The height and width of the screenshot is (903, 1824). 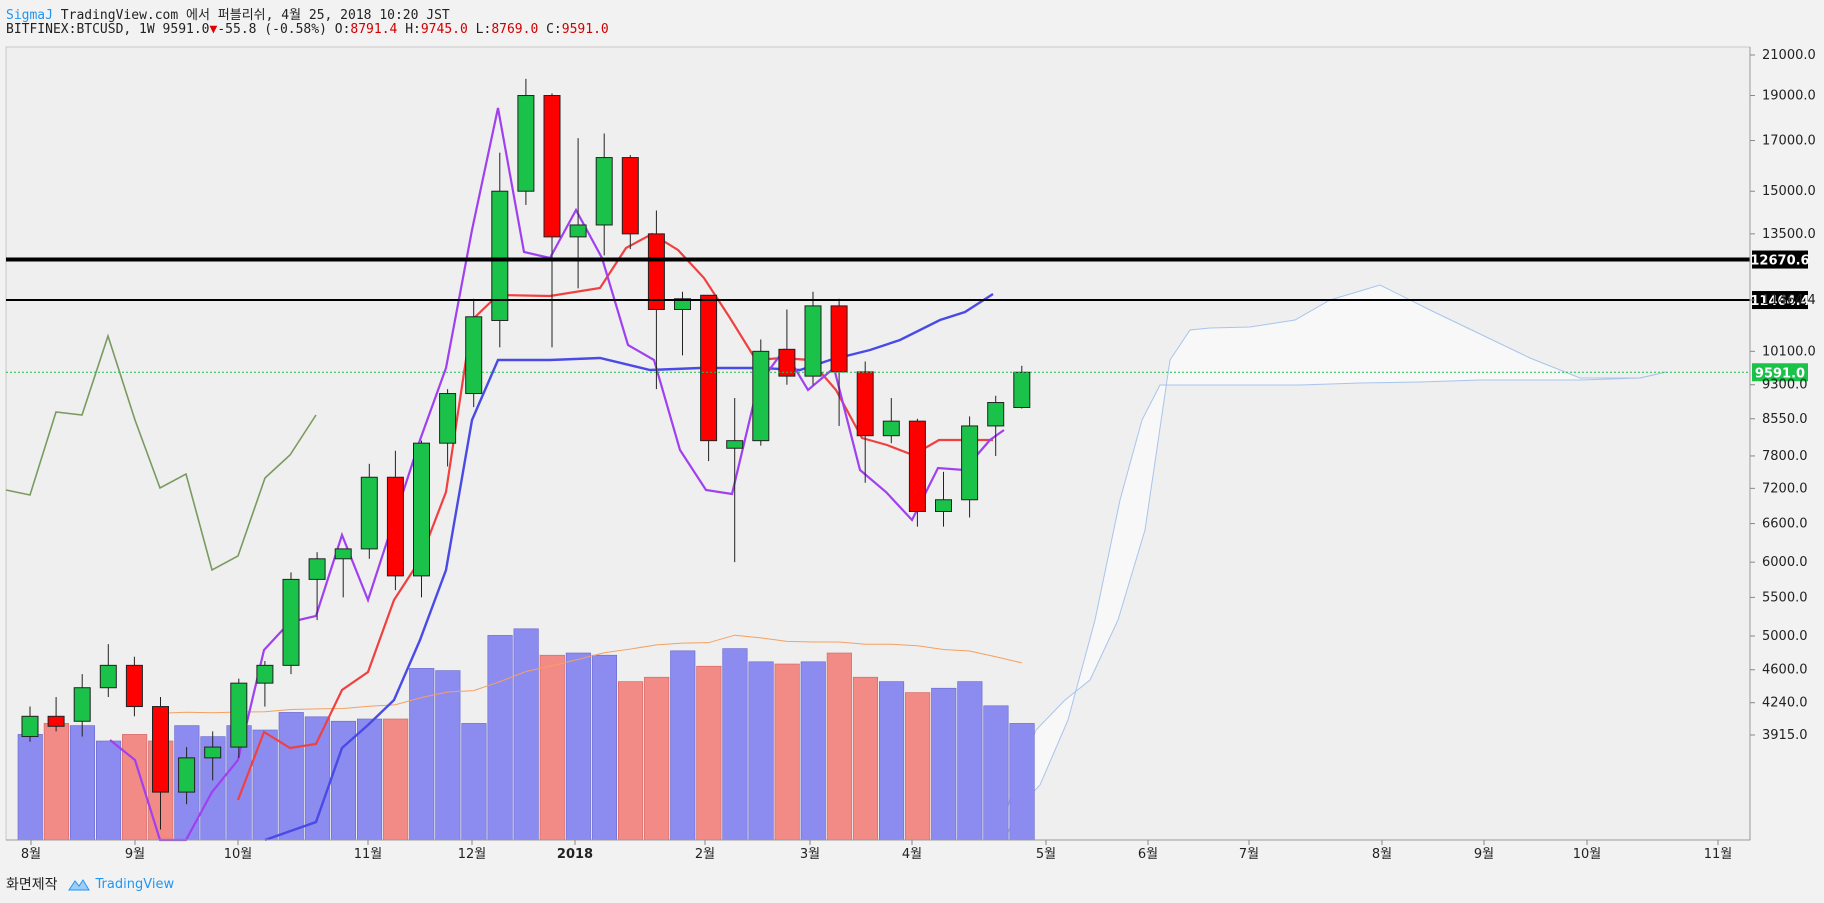 I want to click on price-tick-2: 17000.0, so click(x=1789, y=141).